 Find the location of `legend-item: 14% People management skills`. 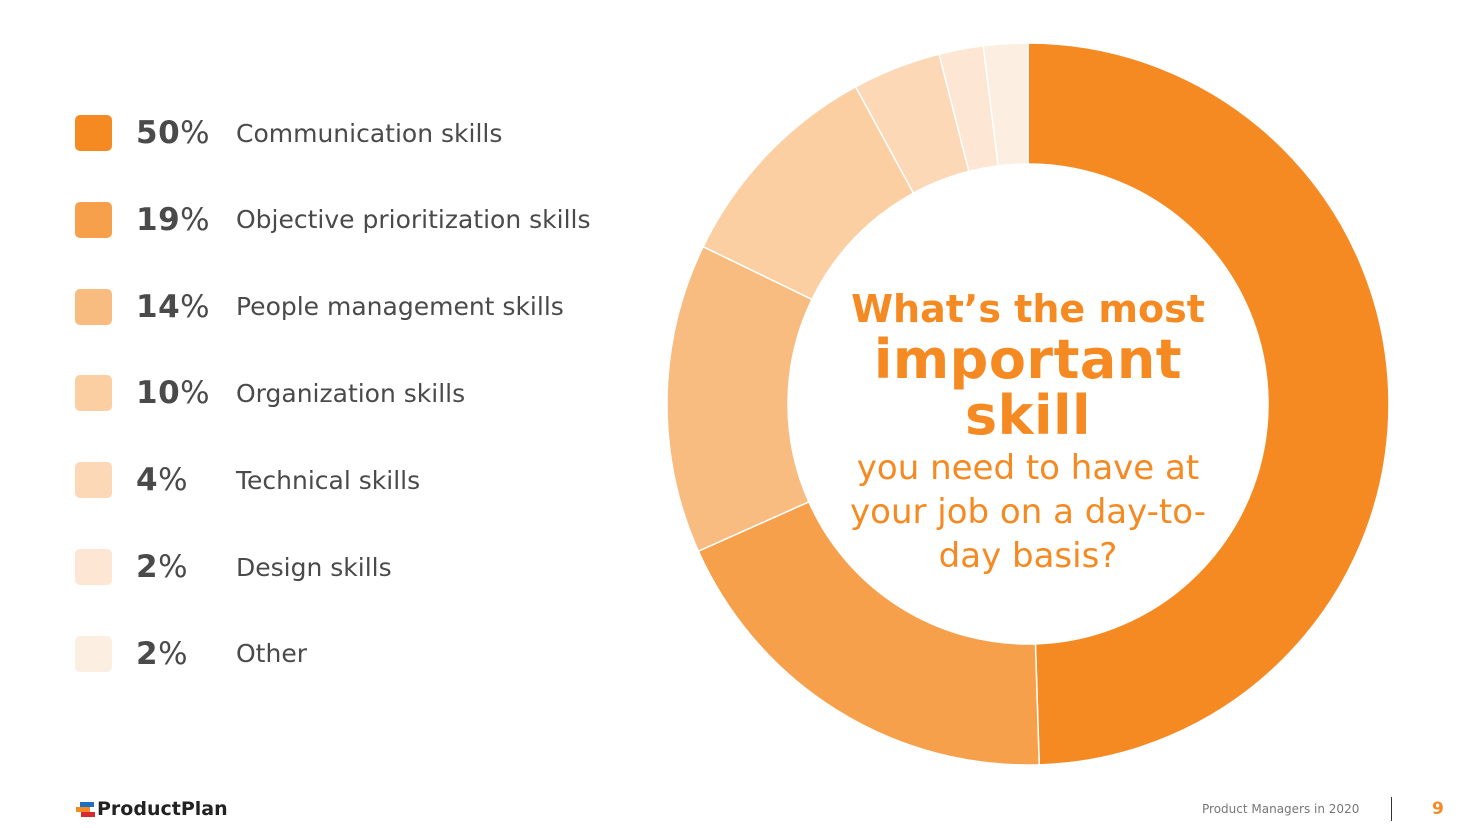

legend-item: 14% People management skills is located at coordinates (375, 307).